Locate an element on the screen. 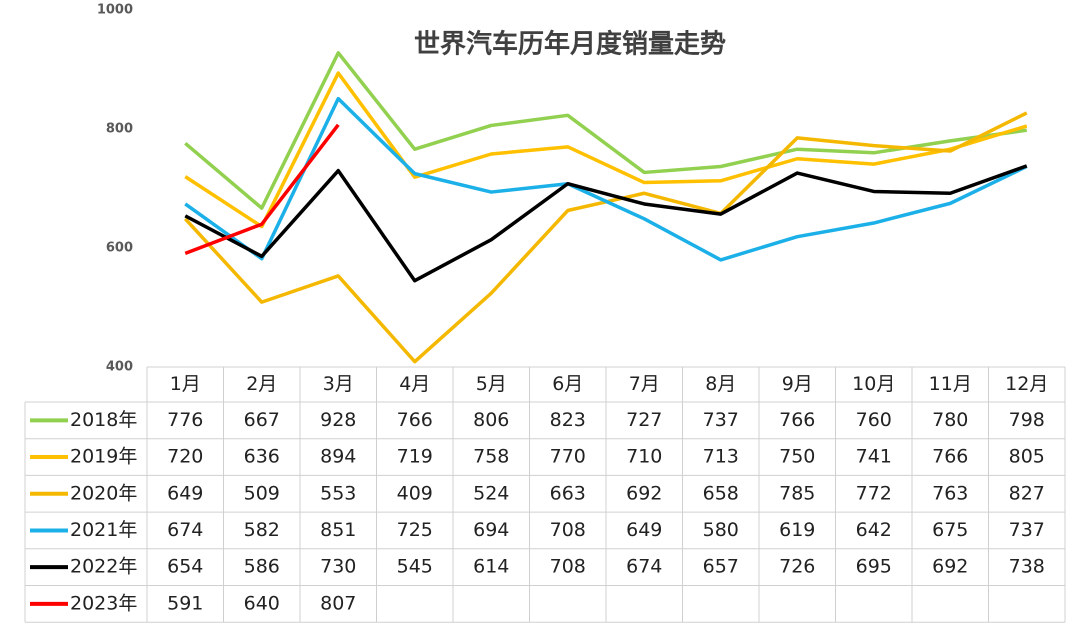  table-value: 785 is located at coordinates (797, 493).